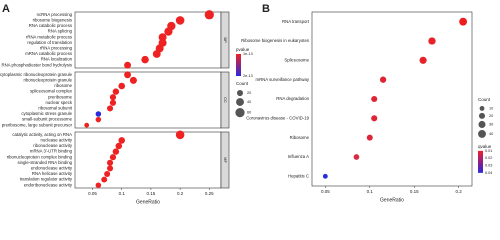 This screenshot has height=240, width=500. Describe the element at coordinates (49, 42) in the screenshot. I see `category-label: regulation of translation` at that location.